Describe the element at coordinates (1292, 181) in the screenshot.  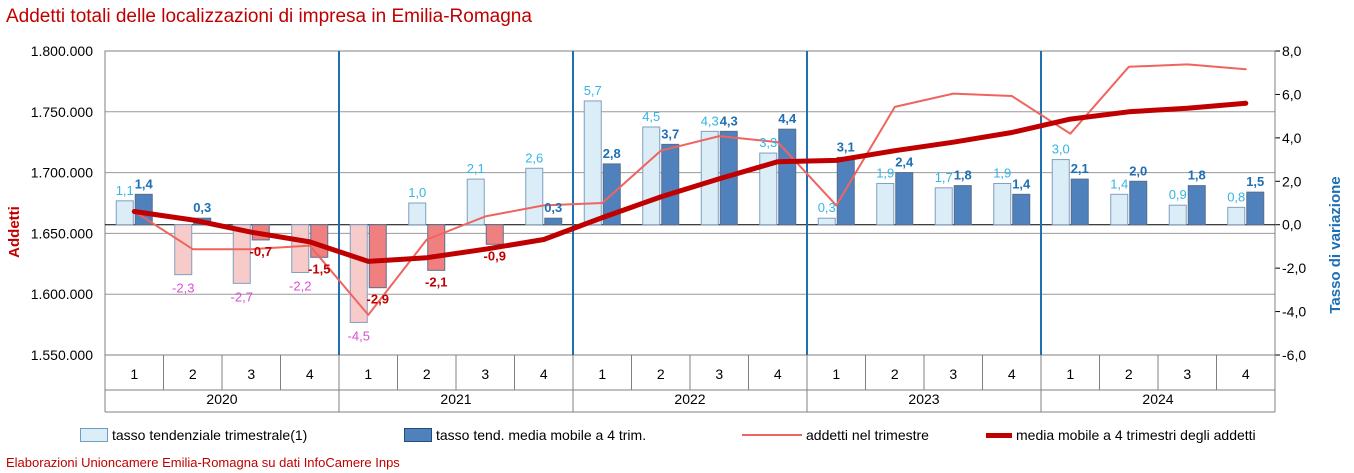
I see `right-tick-label: 2,0` at that location.